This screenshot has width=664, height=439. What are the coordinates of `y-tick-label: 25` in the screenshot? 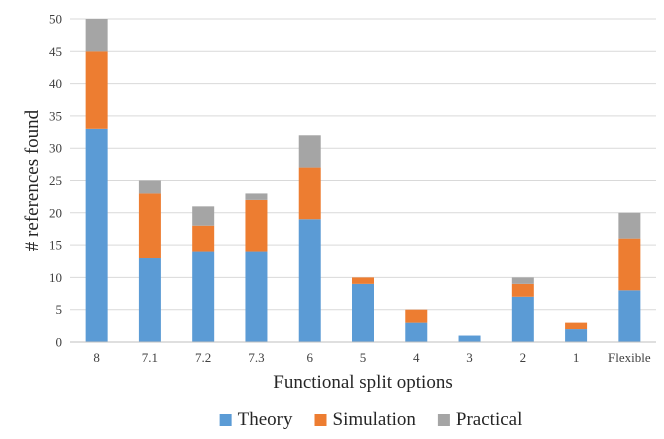 It's located at (55, 180).